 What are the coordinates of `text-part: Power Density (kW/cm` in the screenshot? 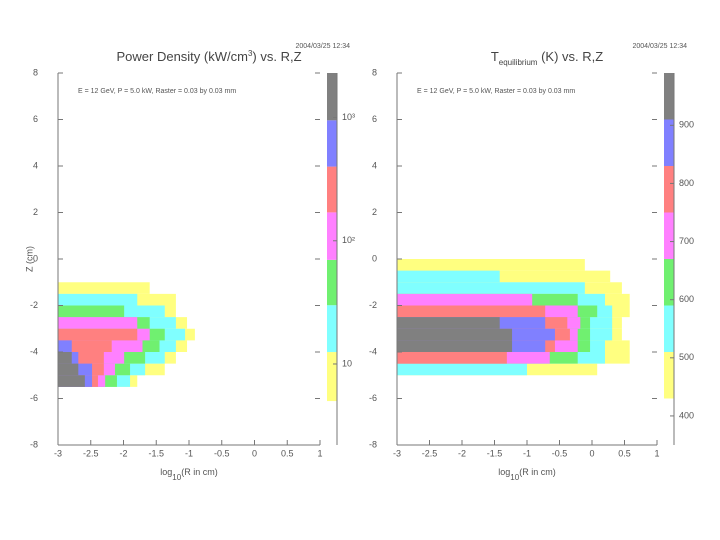 It's located at (181, 56).